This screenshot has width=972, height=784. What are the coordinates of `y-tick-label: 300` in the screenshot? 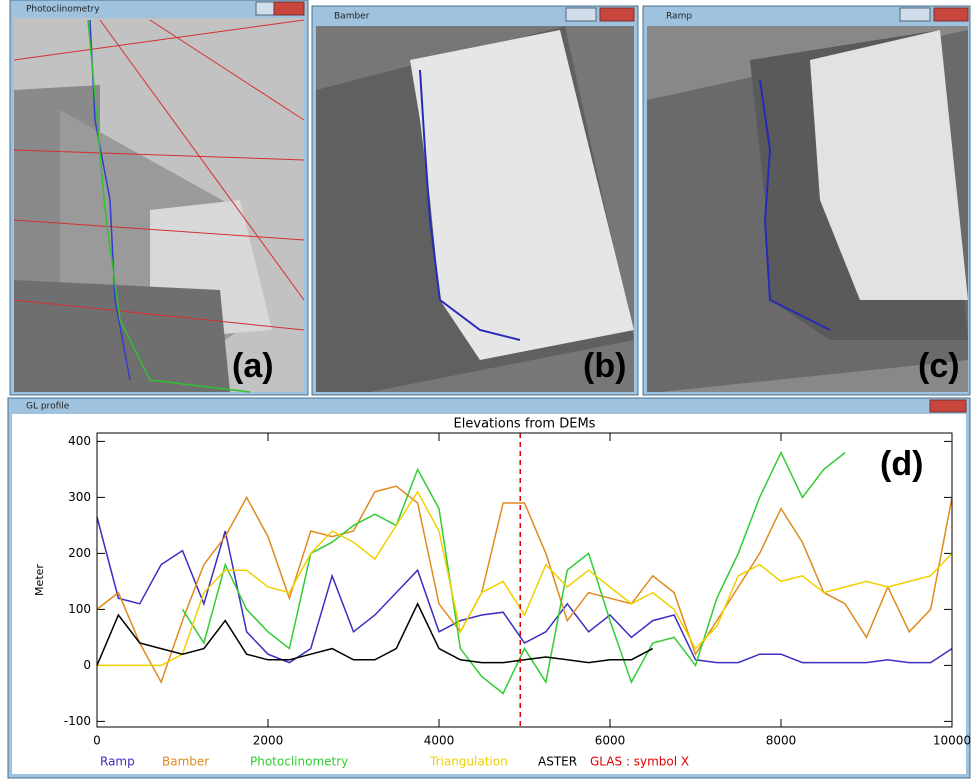 It's located at (79, 497).